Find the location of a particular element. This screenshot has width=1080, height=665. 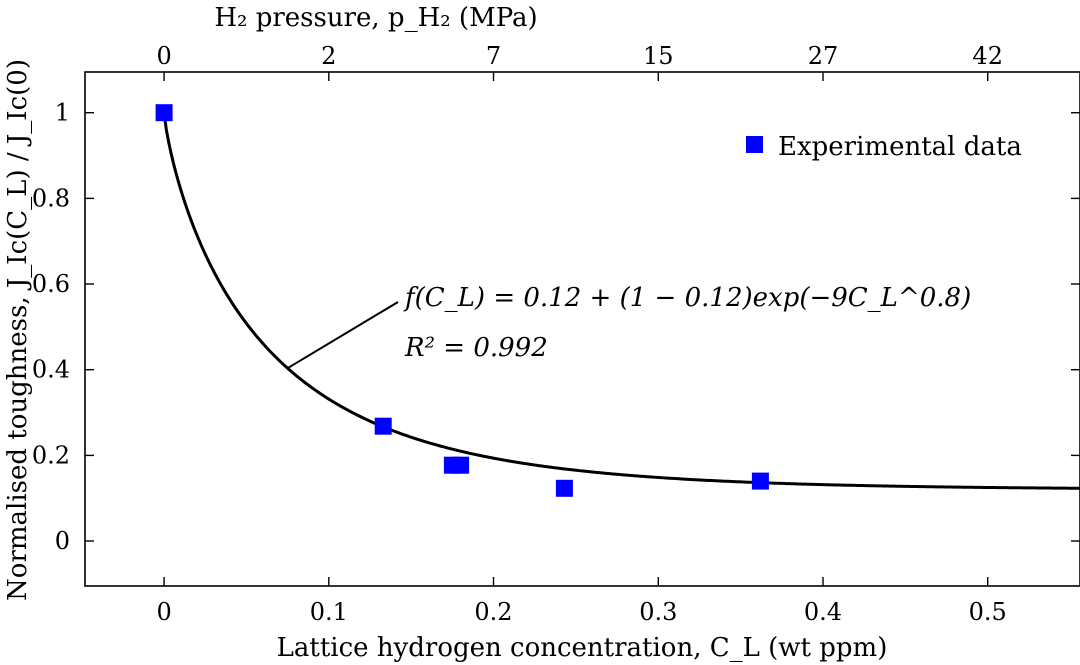

legend: Experimental data is located at coordinates (884, 147).